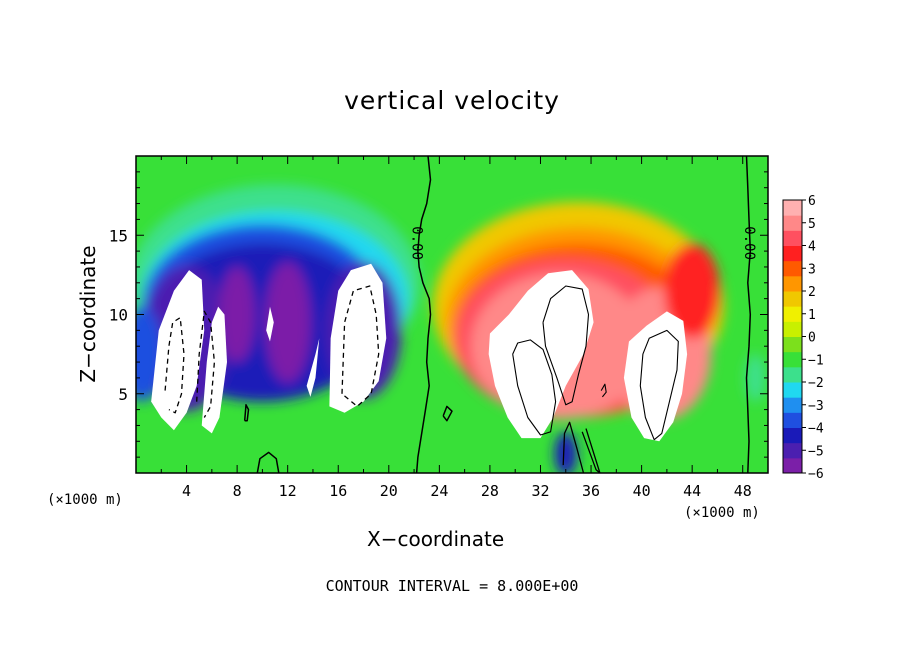 Image resolution: width=904 pixels, height=654 pixels. I want to click on zero-contour-bottom, so click(268, 462).